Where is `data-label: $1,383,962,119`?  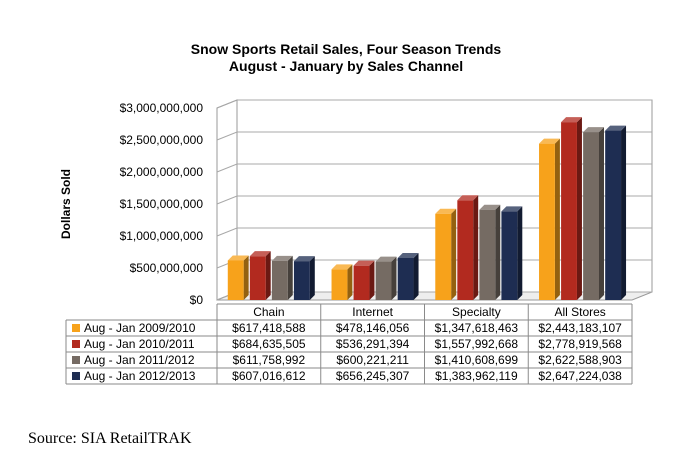
data-label: $1,383,962,119 is located at coordinates (476, 376).